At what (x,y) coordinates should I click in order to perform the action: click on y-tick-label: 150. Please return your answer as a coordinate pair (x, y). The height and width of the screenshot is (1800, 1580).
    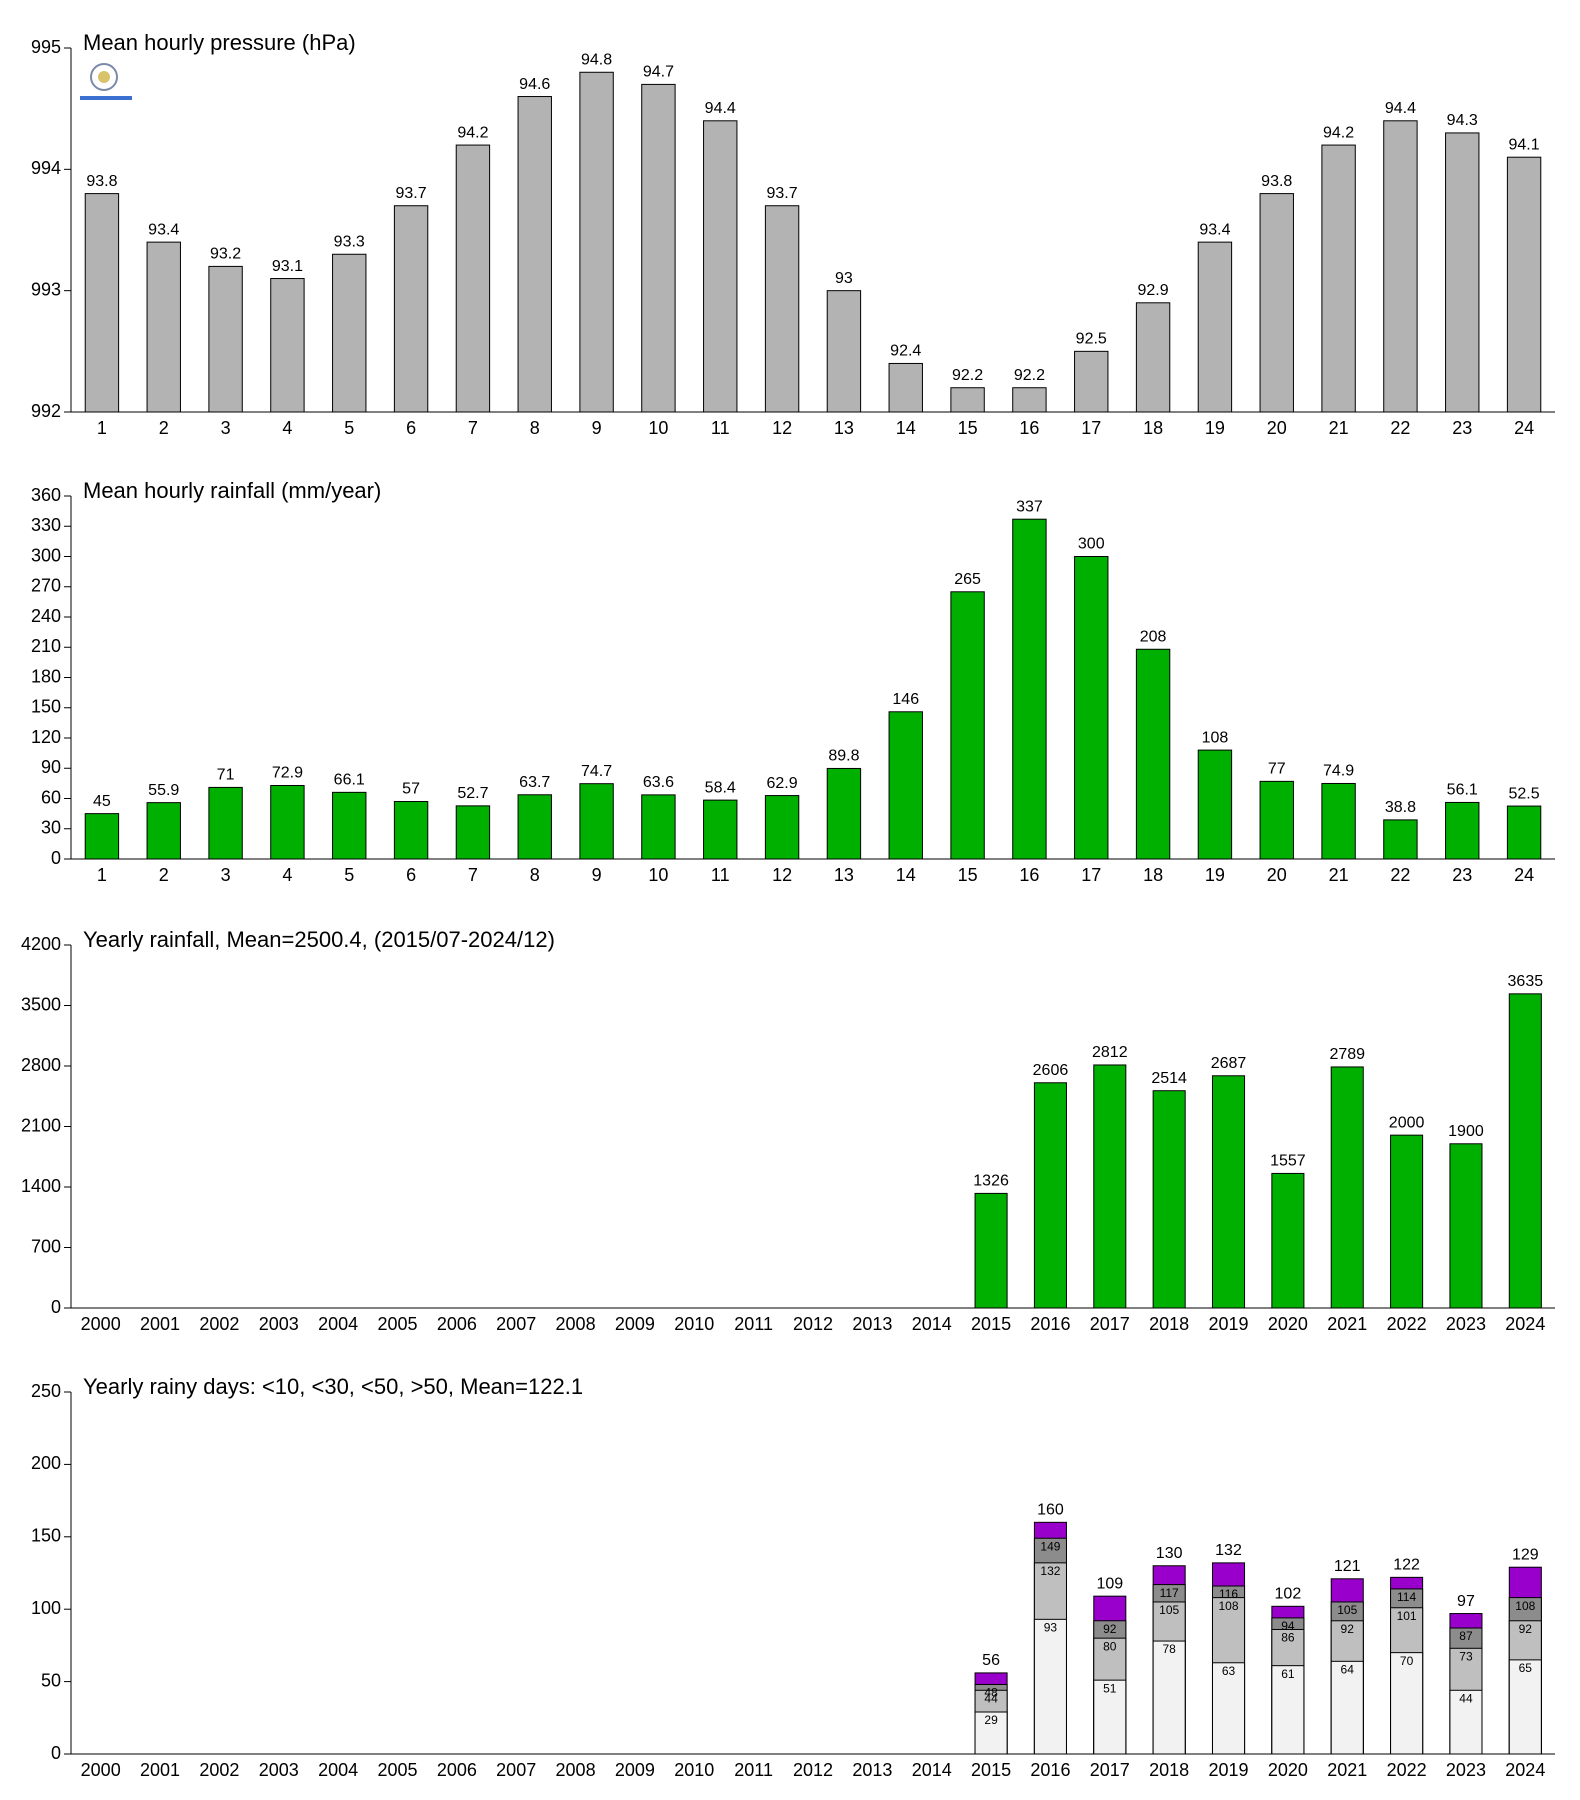
    Looking at the image, I should click on (46, 1536).